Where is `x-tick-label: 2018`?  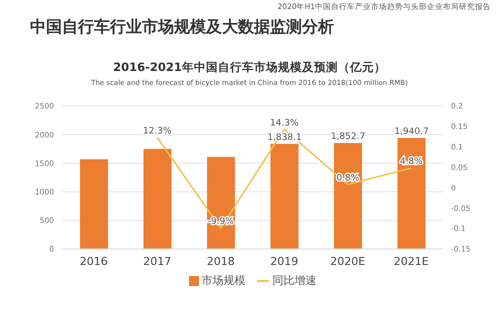
x-tick-label: 2018 is located at coordinates (220, 261).